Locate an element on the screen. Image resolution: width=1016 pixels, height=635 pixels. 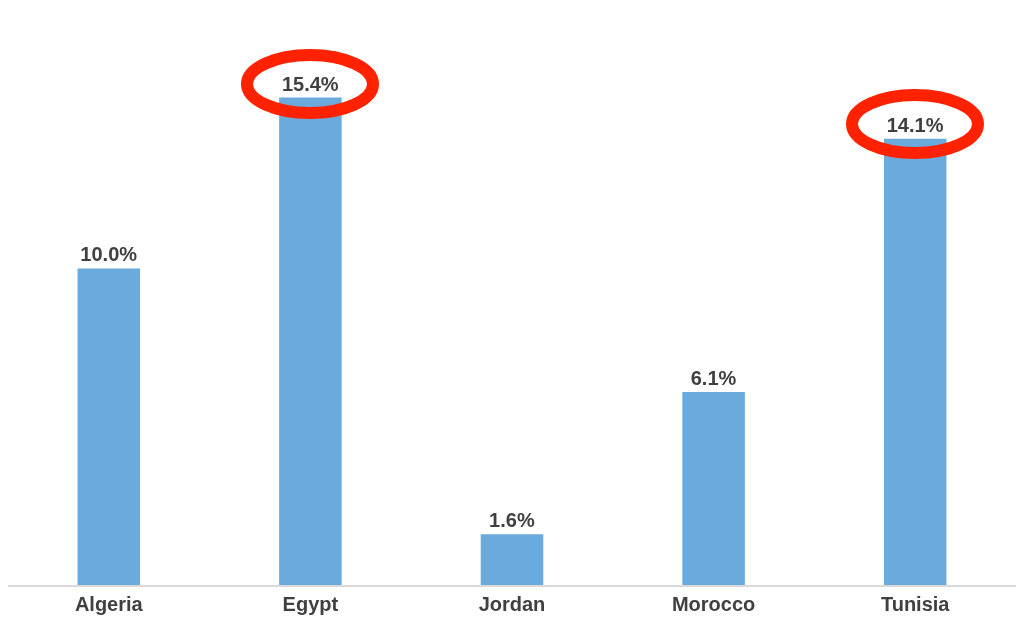
x-tick-label: Morocco is located at coordinates (713, 603).